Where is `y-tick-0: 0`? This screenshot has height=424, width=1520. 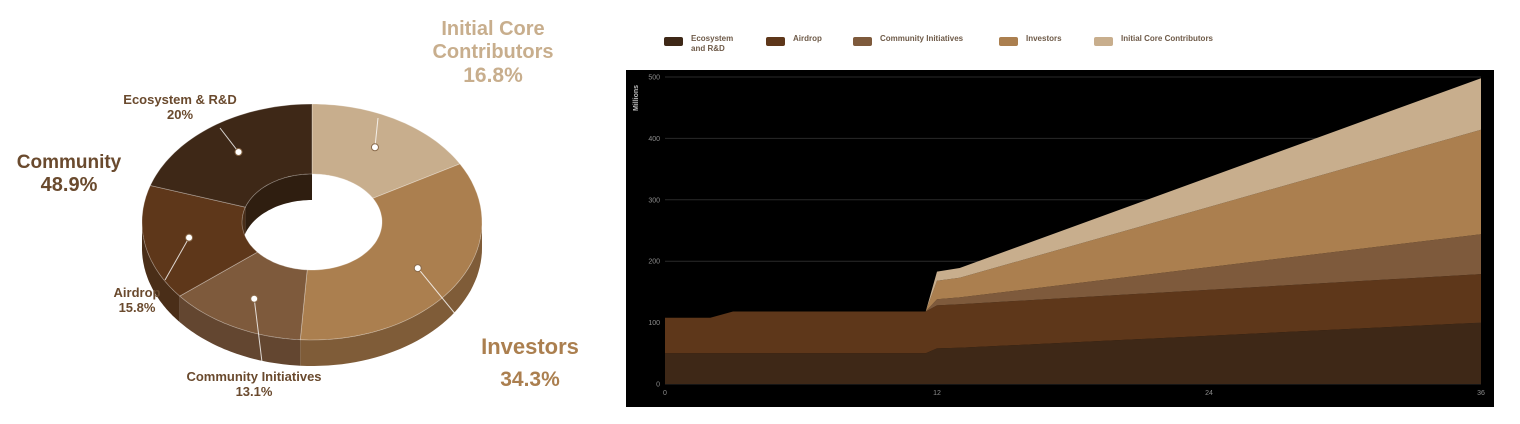
y-tick-0: 0 is located at coordinates (658, 385).